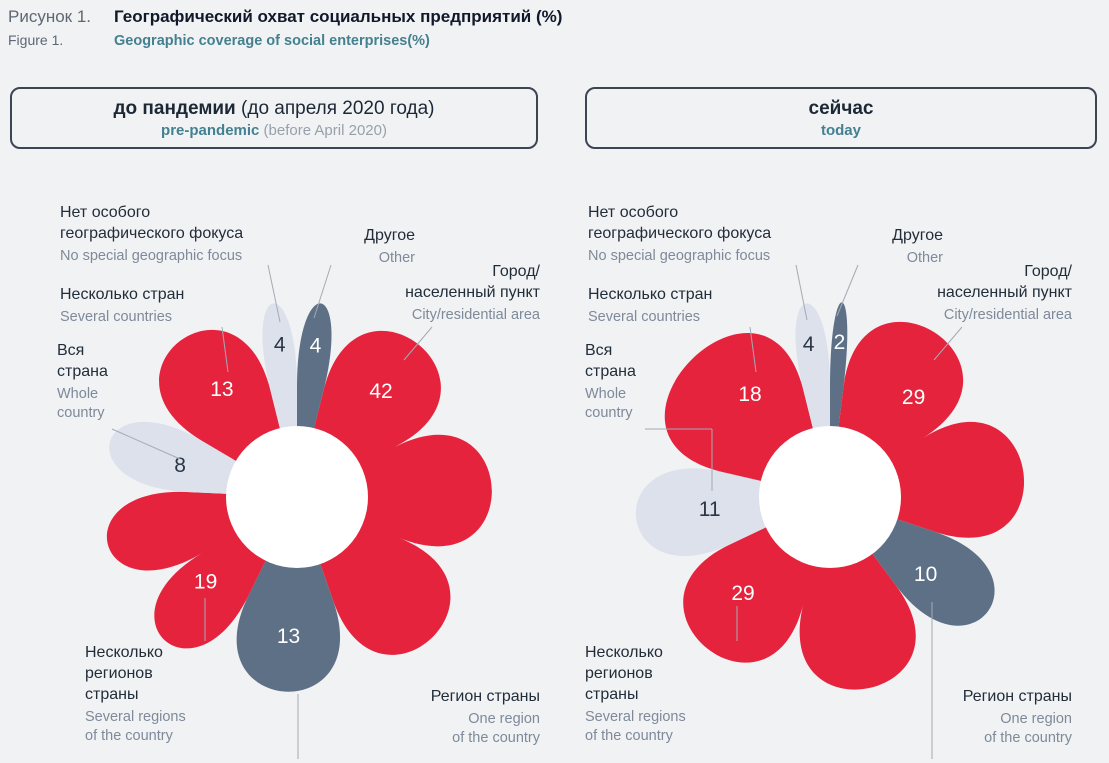 The image size is (1109, 763). What do you see at coordinates (454, 717) in the screenshot?
I see `label-one-region: Регион страны One region of the country` at bounding box center [454, 717].